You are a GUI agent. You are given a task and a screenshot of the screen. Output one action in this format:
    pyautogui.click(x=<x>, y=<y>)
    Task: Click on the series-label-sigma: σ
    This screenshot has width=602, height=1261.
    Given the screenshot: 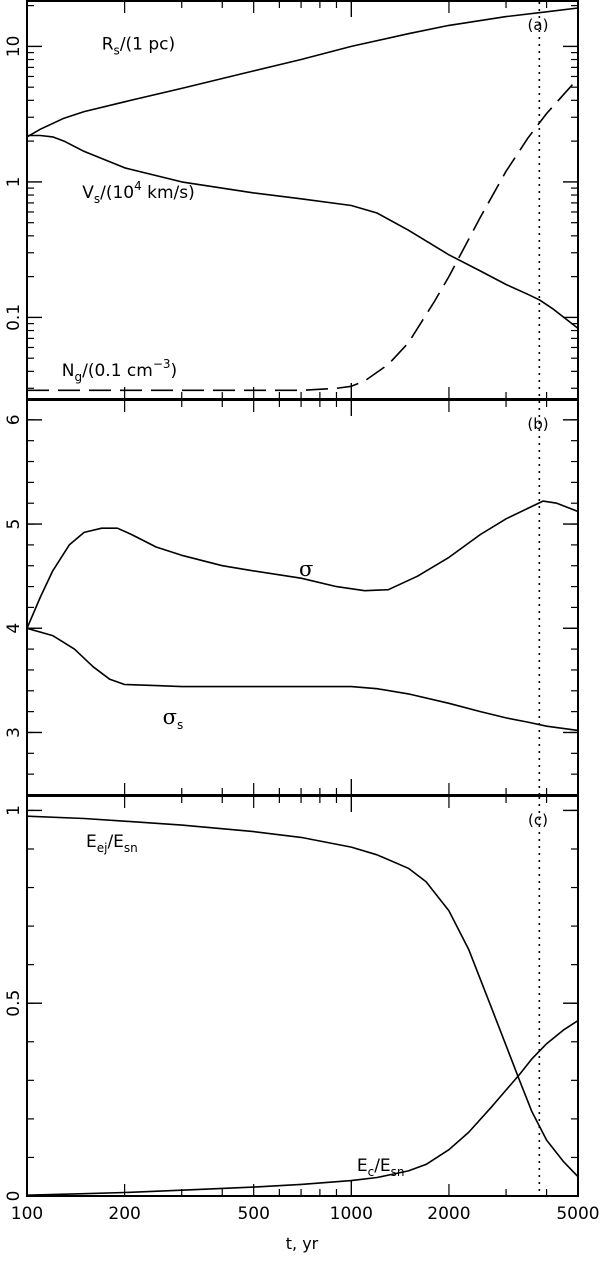 What is the action you would take?
    pyautogui.click(x=306, y=569)
    